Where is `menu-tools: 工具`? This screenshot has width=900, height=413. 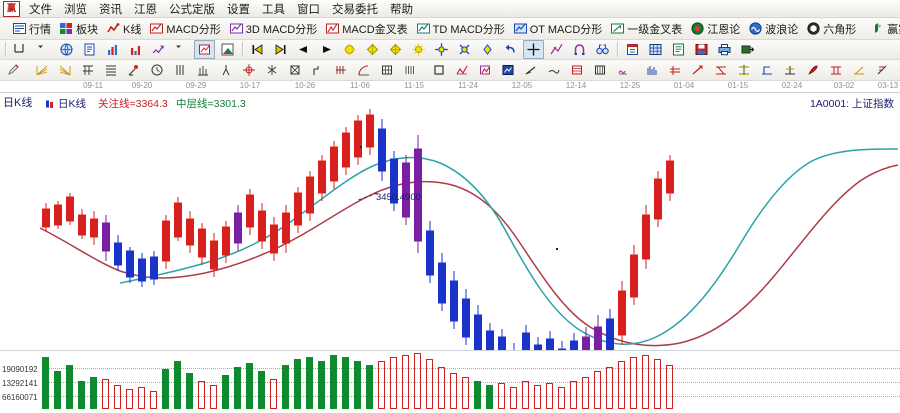 menu-tools: 工具 is located at coordinates (273, 9).